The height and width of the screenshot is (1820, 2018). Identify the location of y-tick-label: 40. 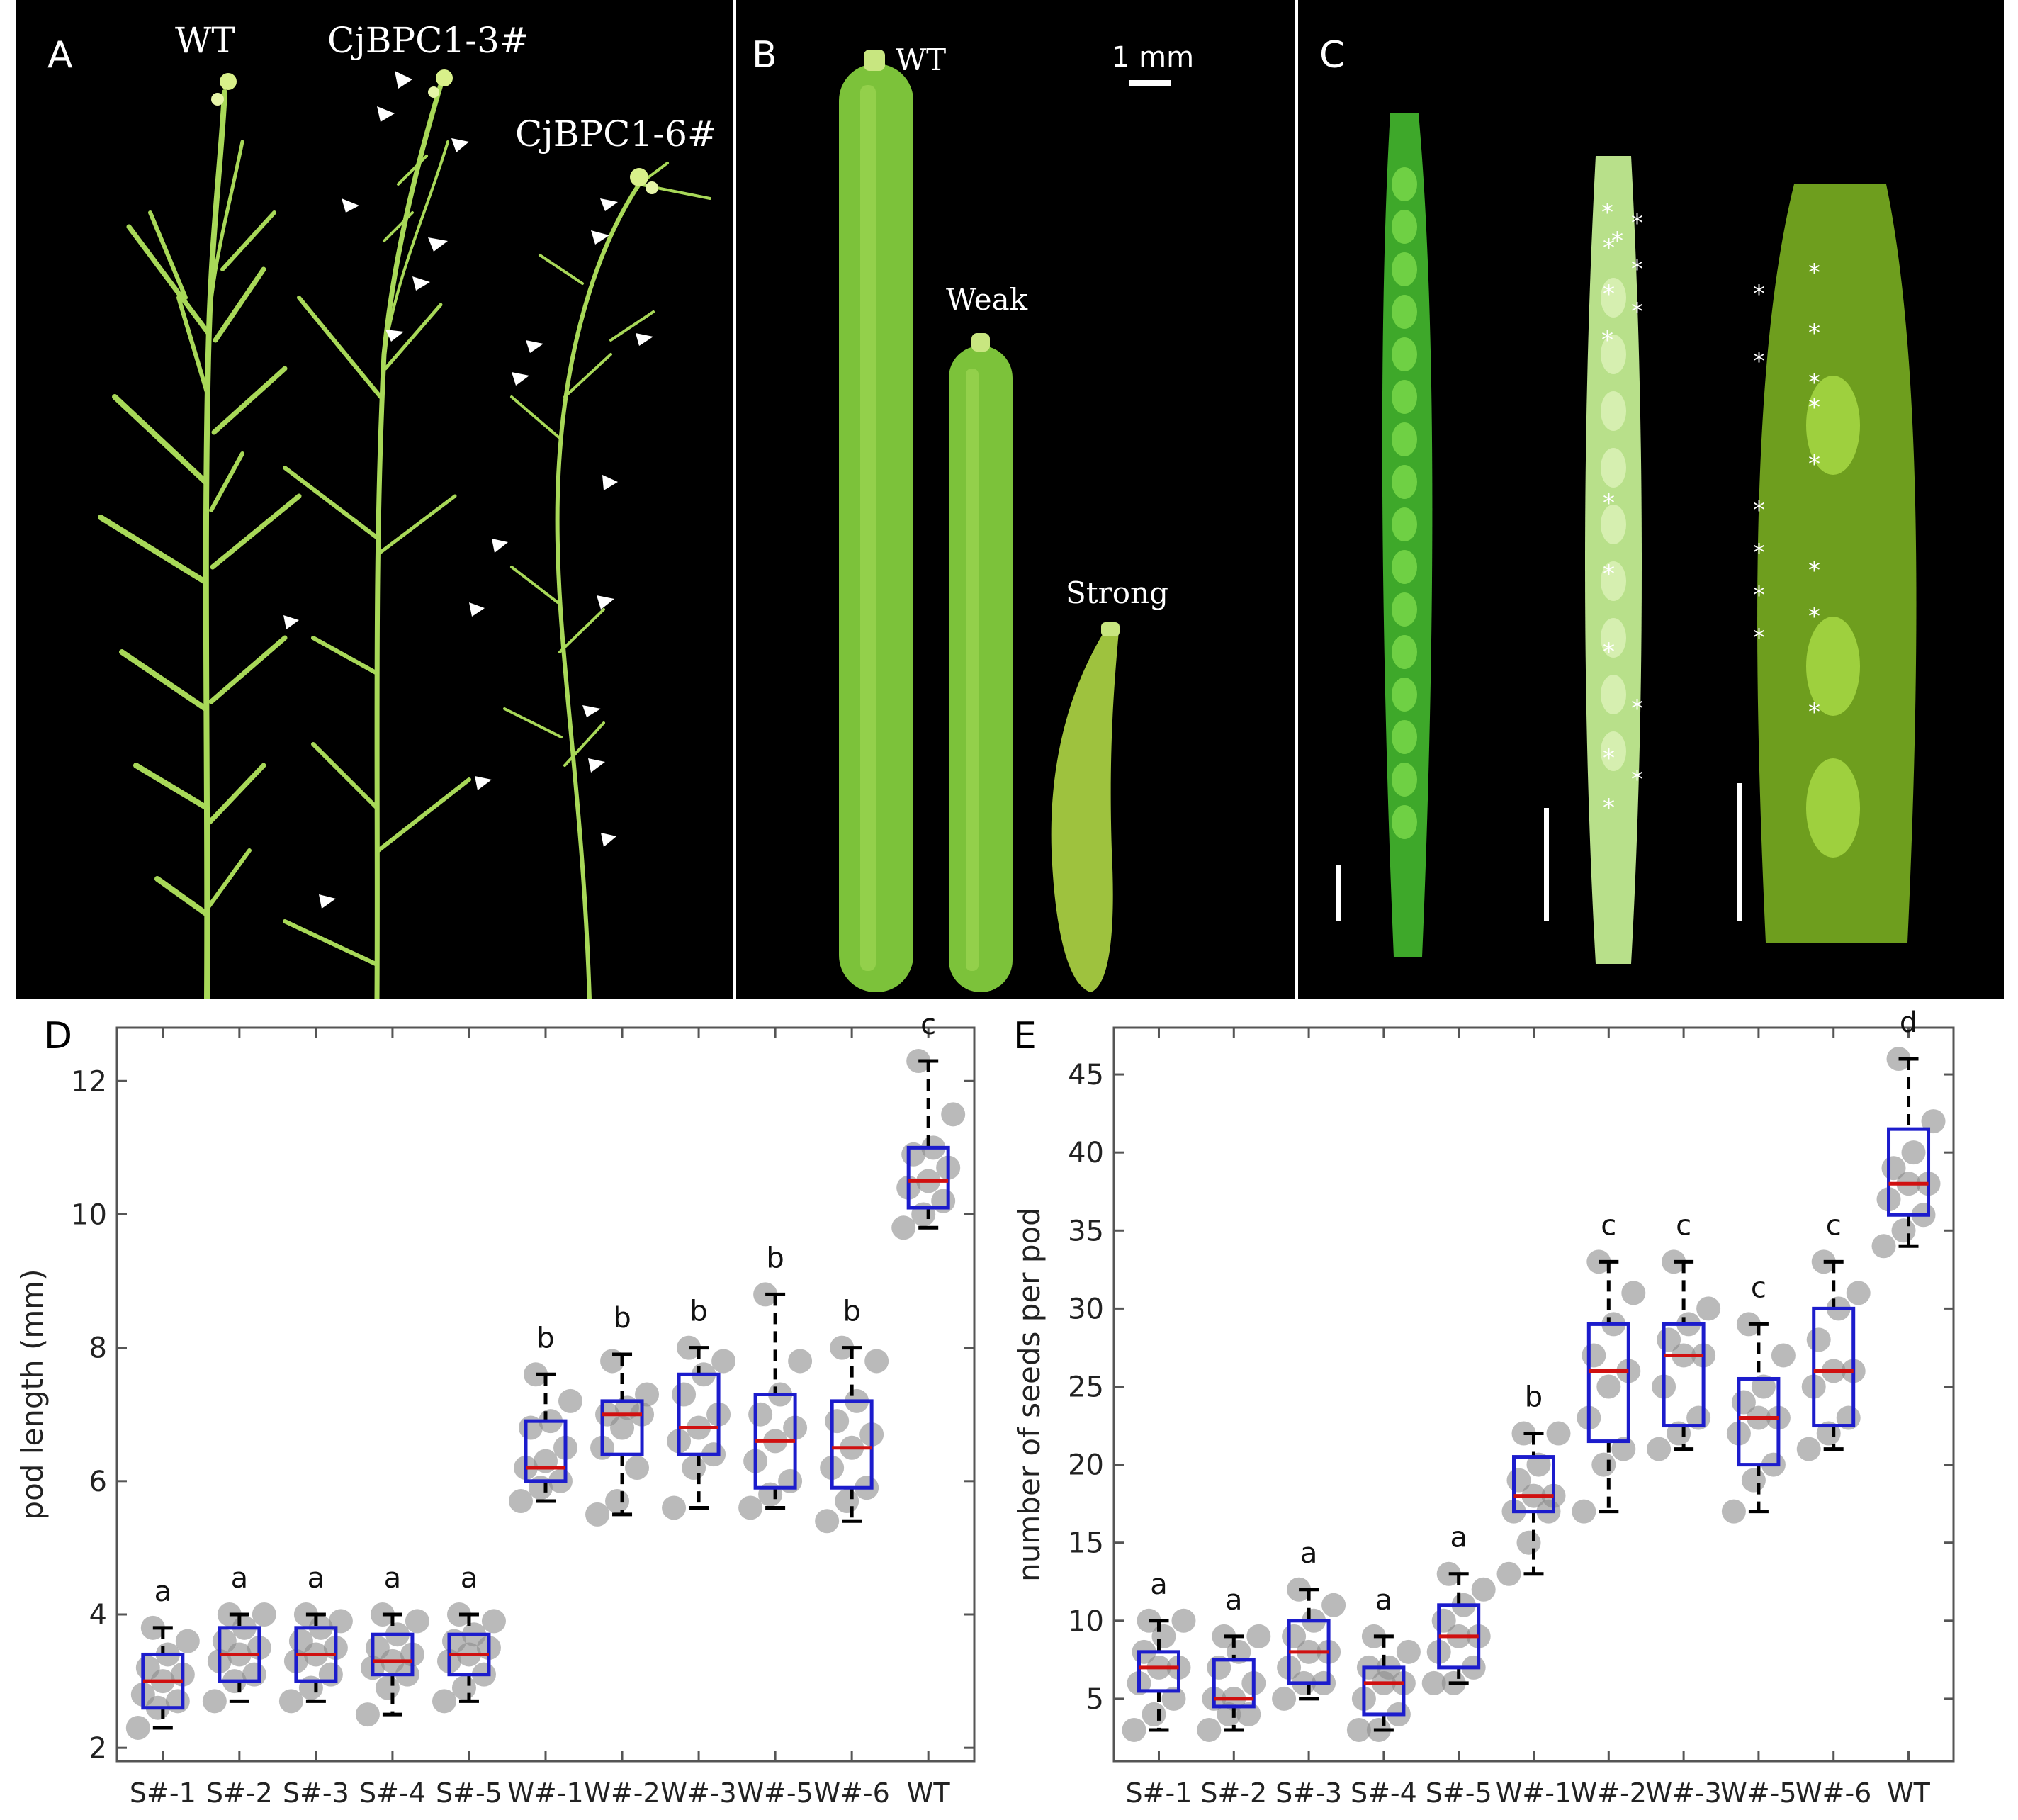
(1086, 1153).